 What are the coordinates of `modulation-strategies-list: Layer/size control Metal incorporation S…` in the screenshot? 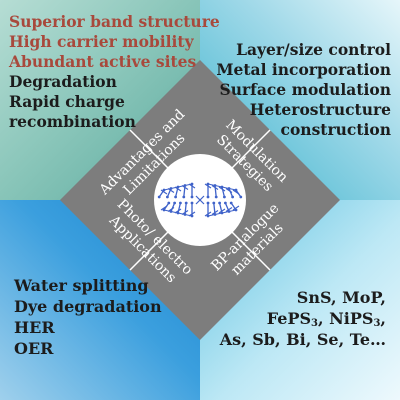 It's located at (303, 90).